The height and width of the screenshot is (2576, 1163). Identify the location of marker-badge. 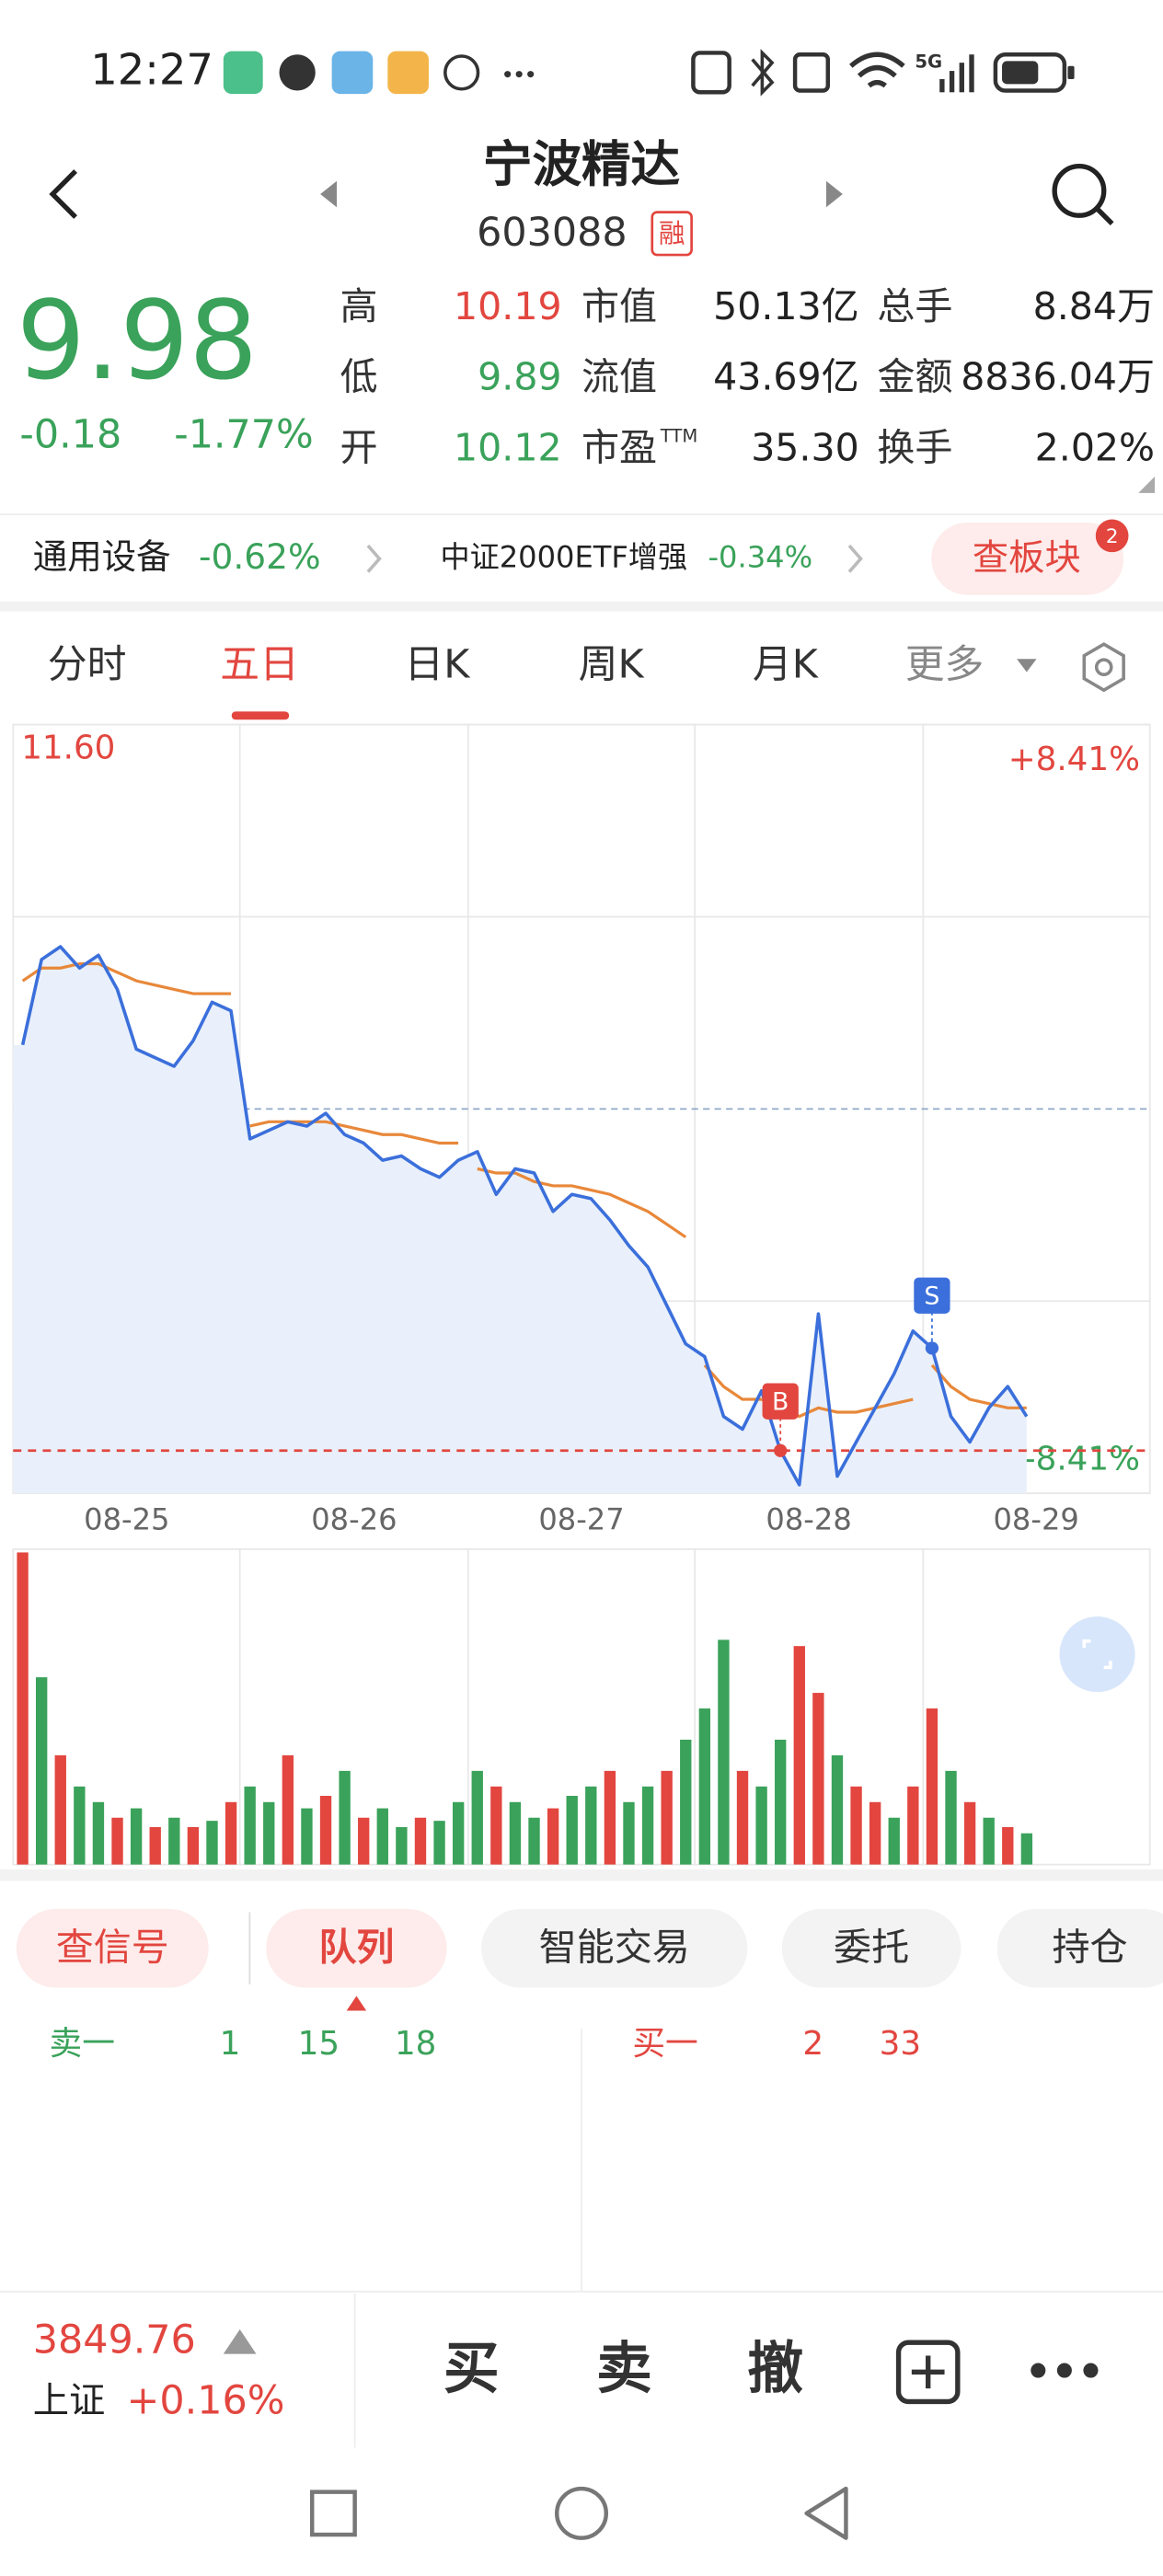
(781, 1401).